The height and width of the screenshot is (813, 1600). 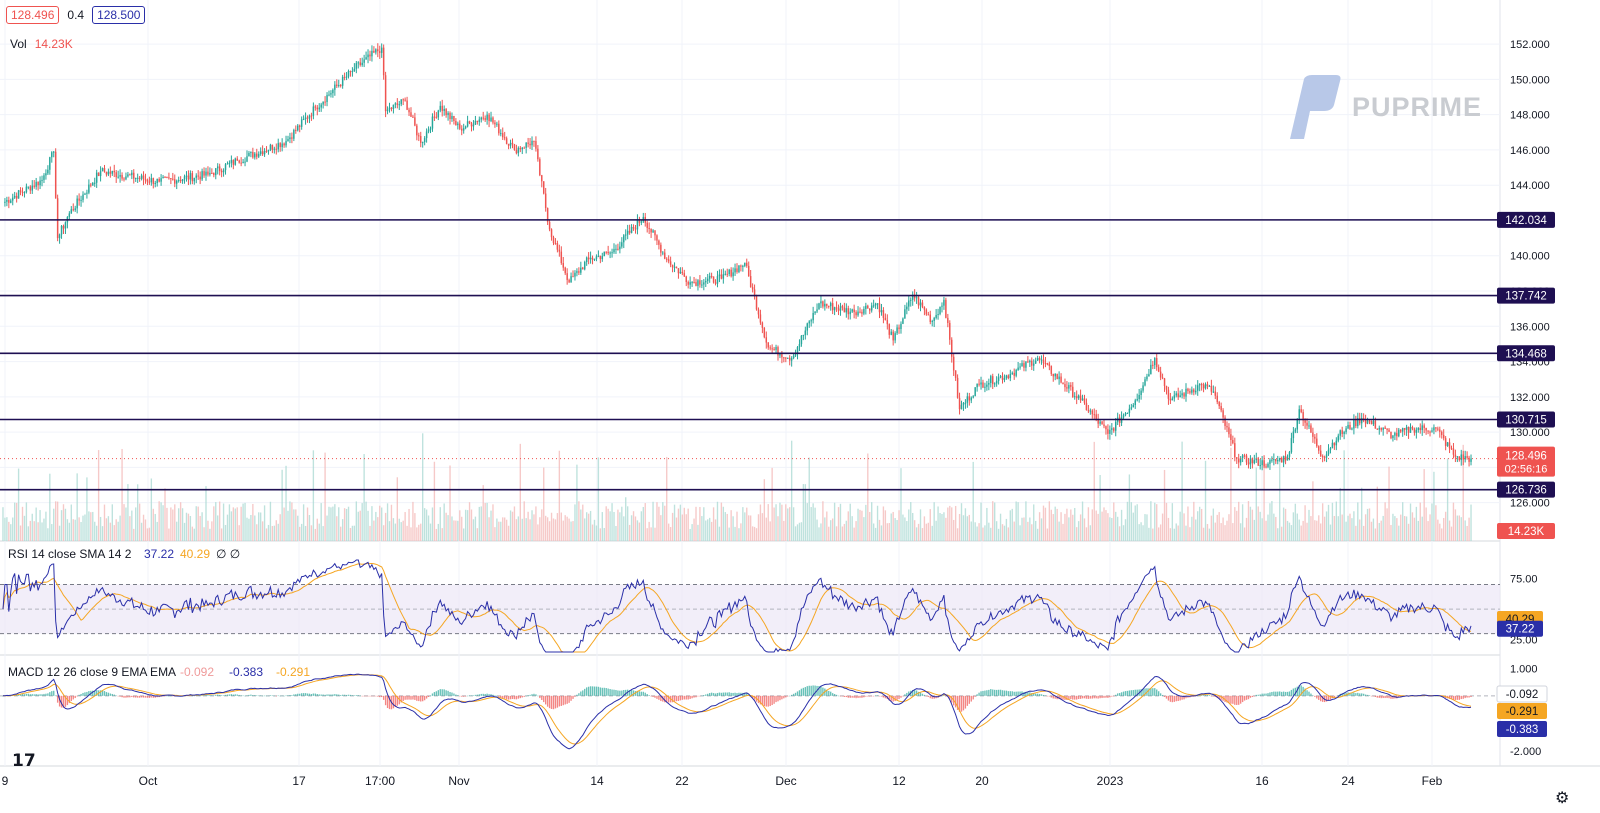 I want to click on tradingview-logo-icon: 17, so click(x=24, y=761).